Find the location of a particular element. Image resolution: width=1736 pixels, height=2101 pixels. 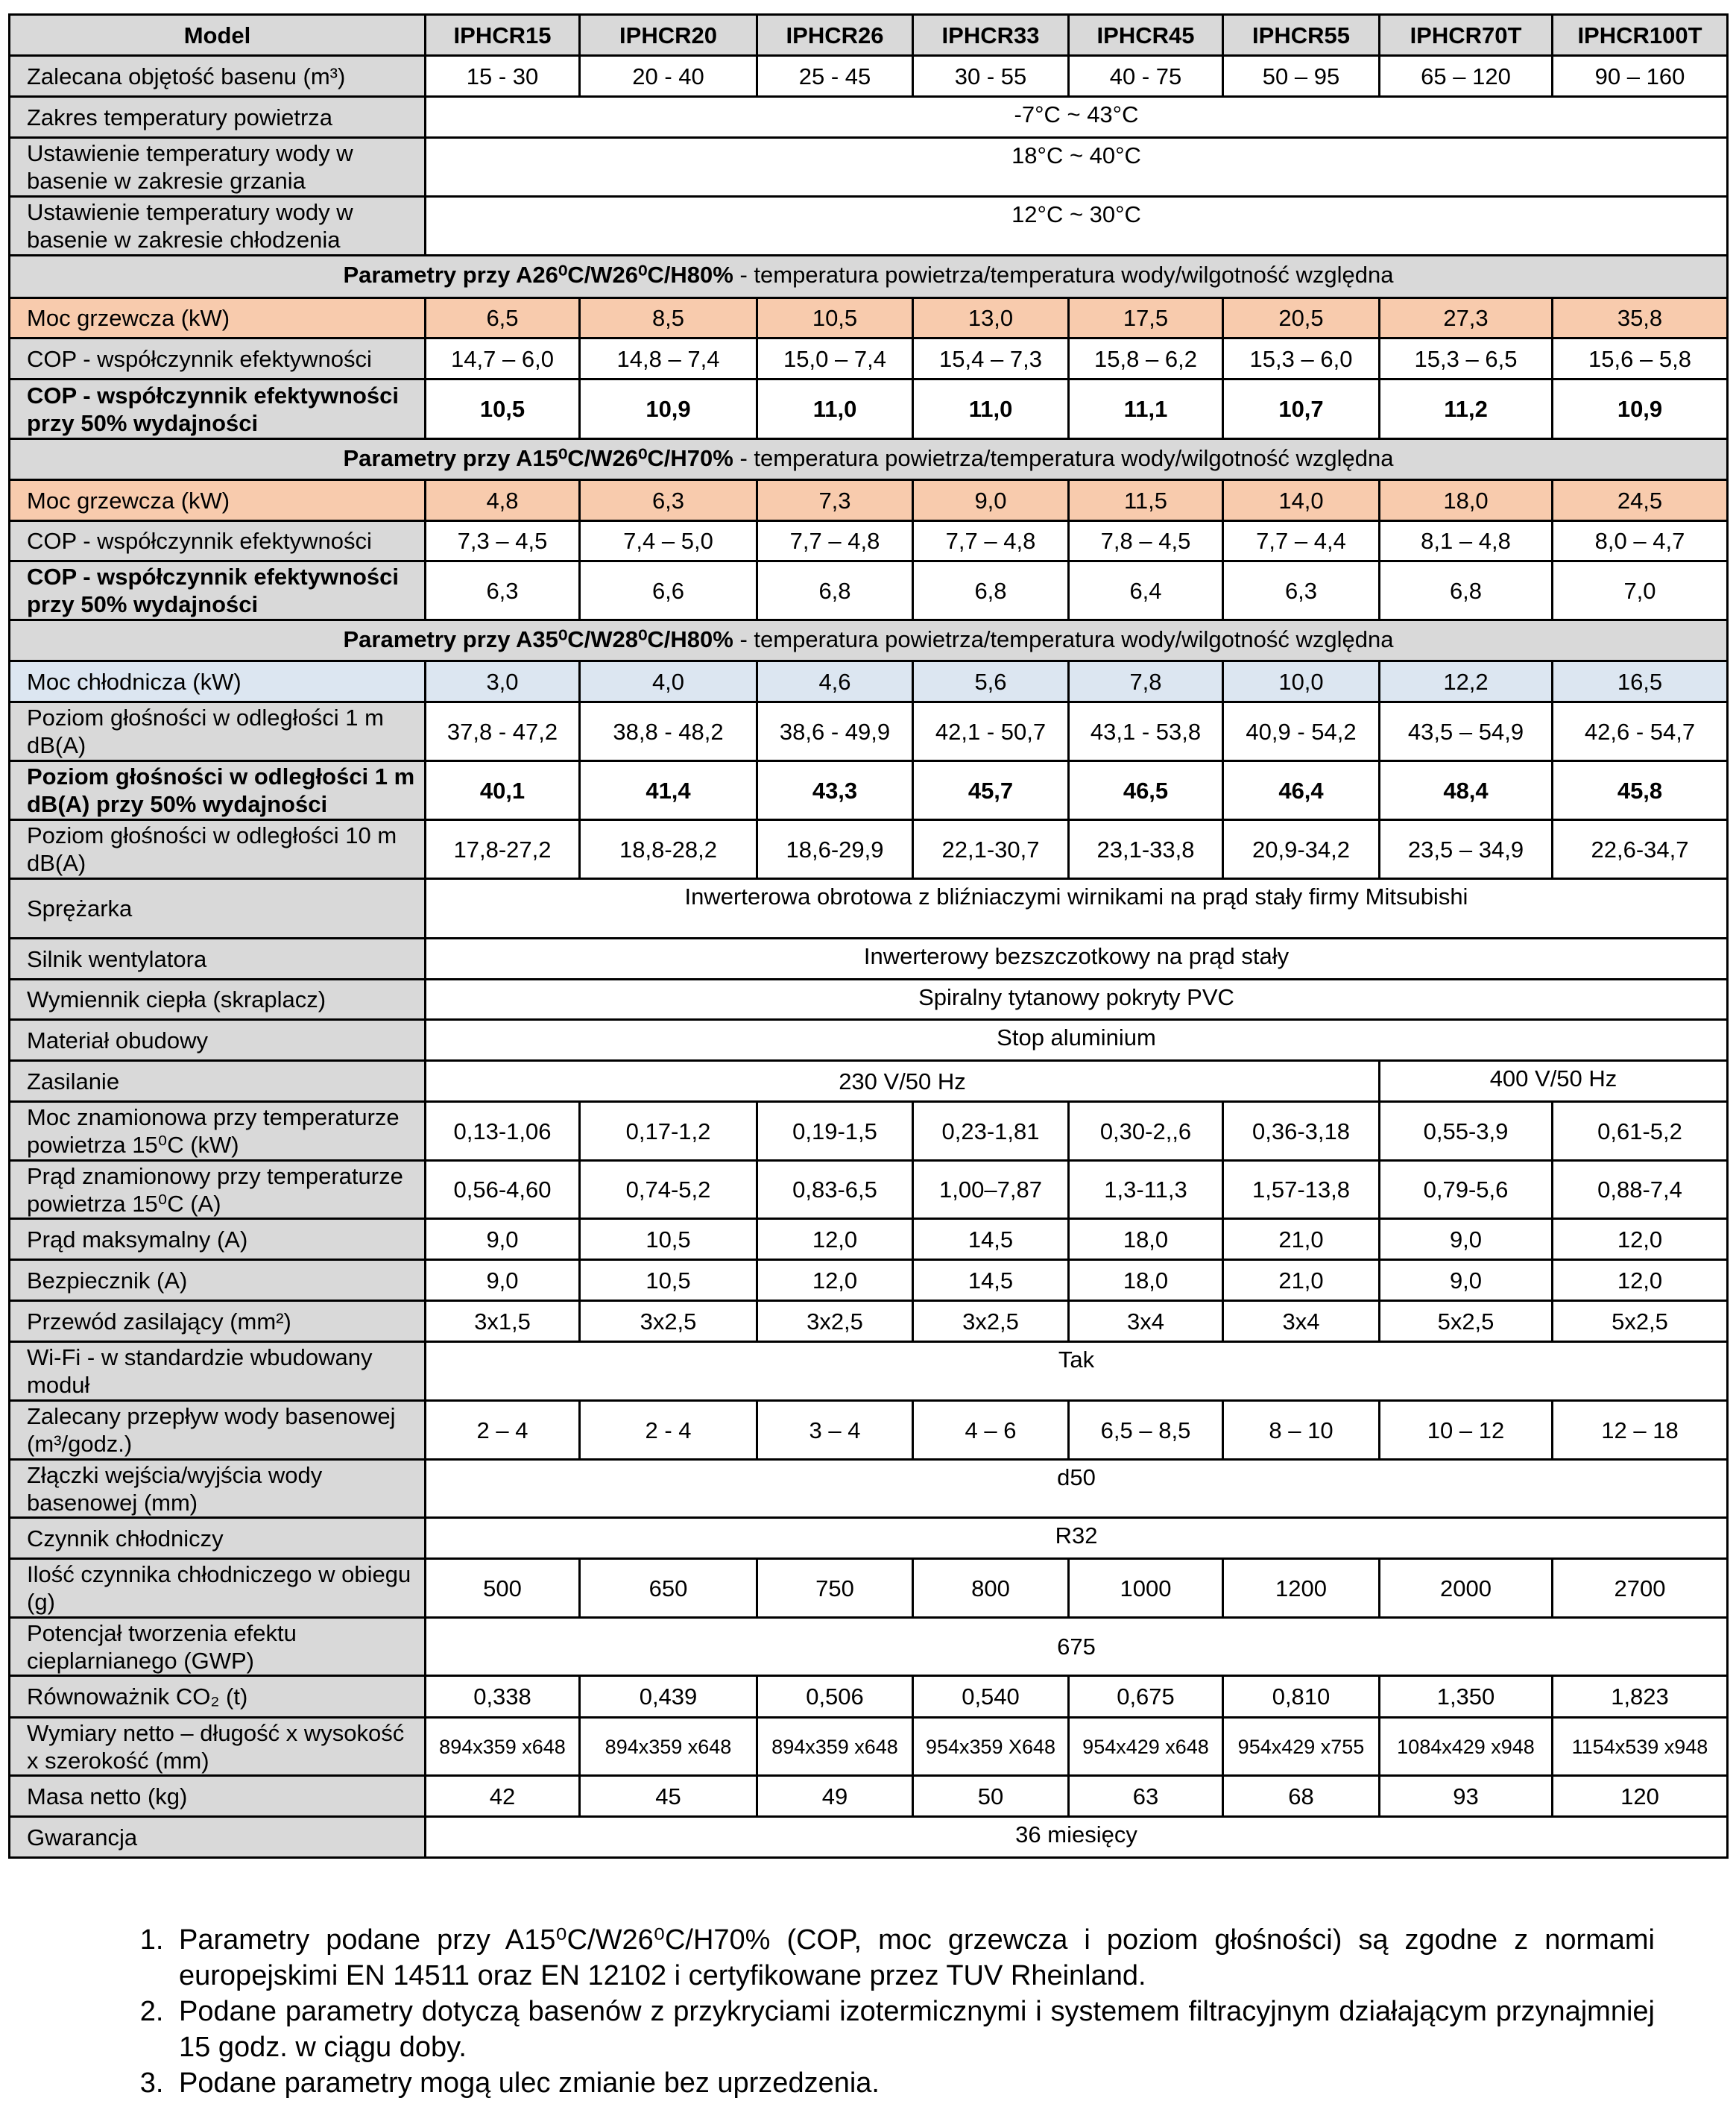

value-cell: 1,350 is located at coordinates (1466, 1697).